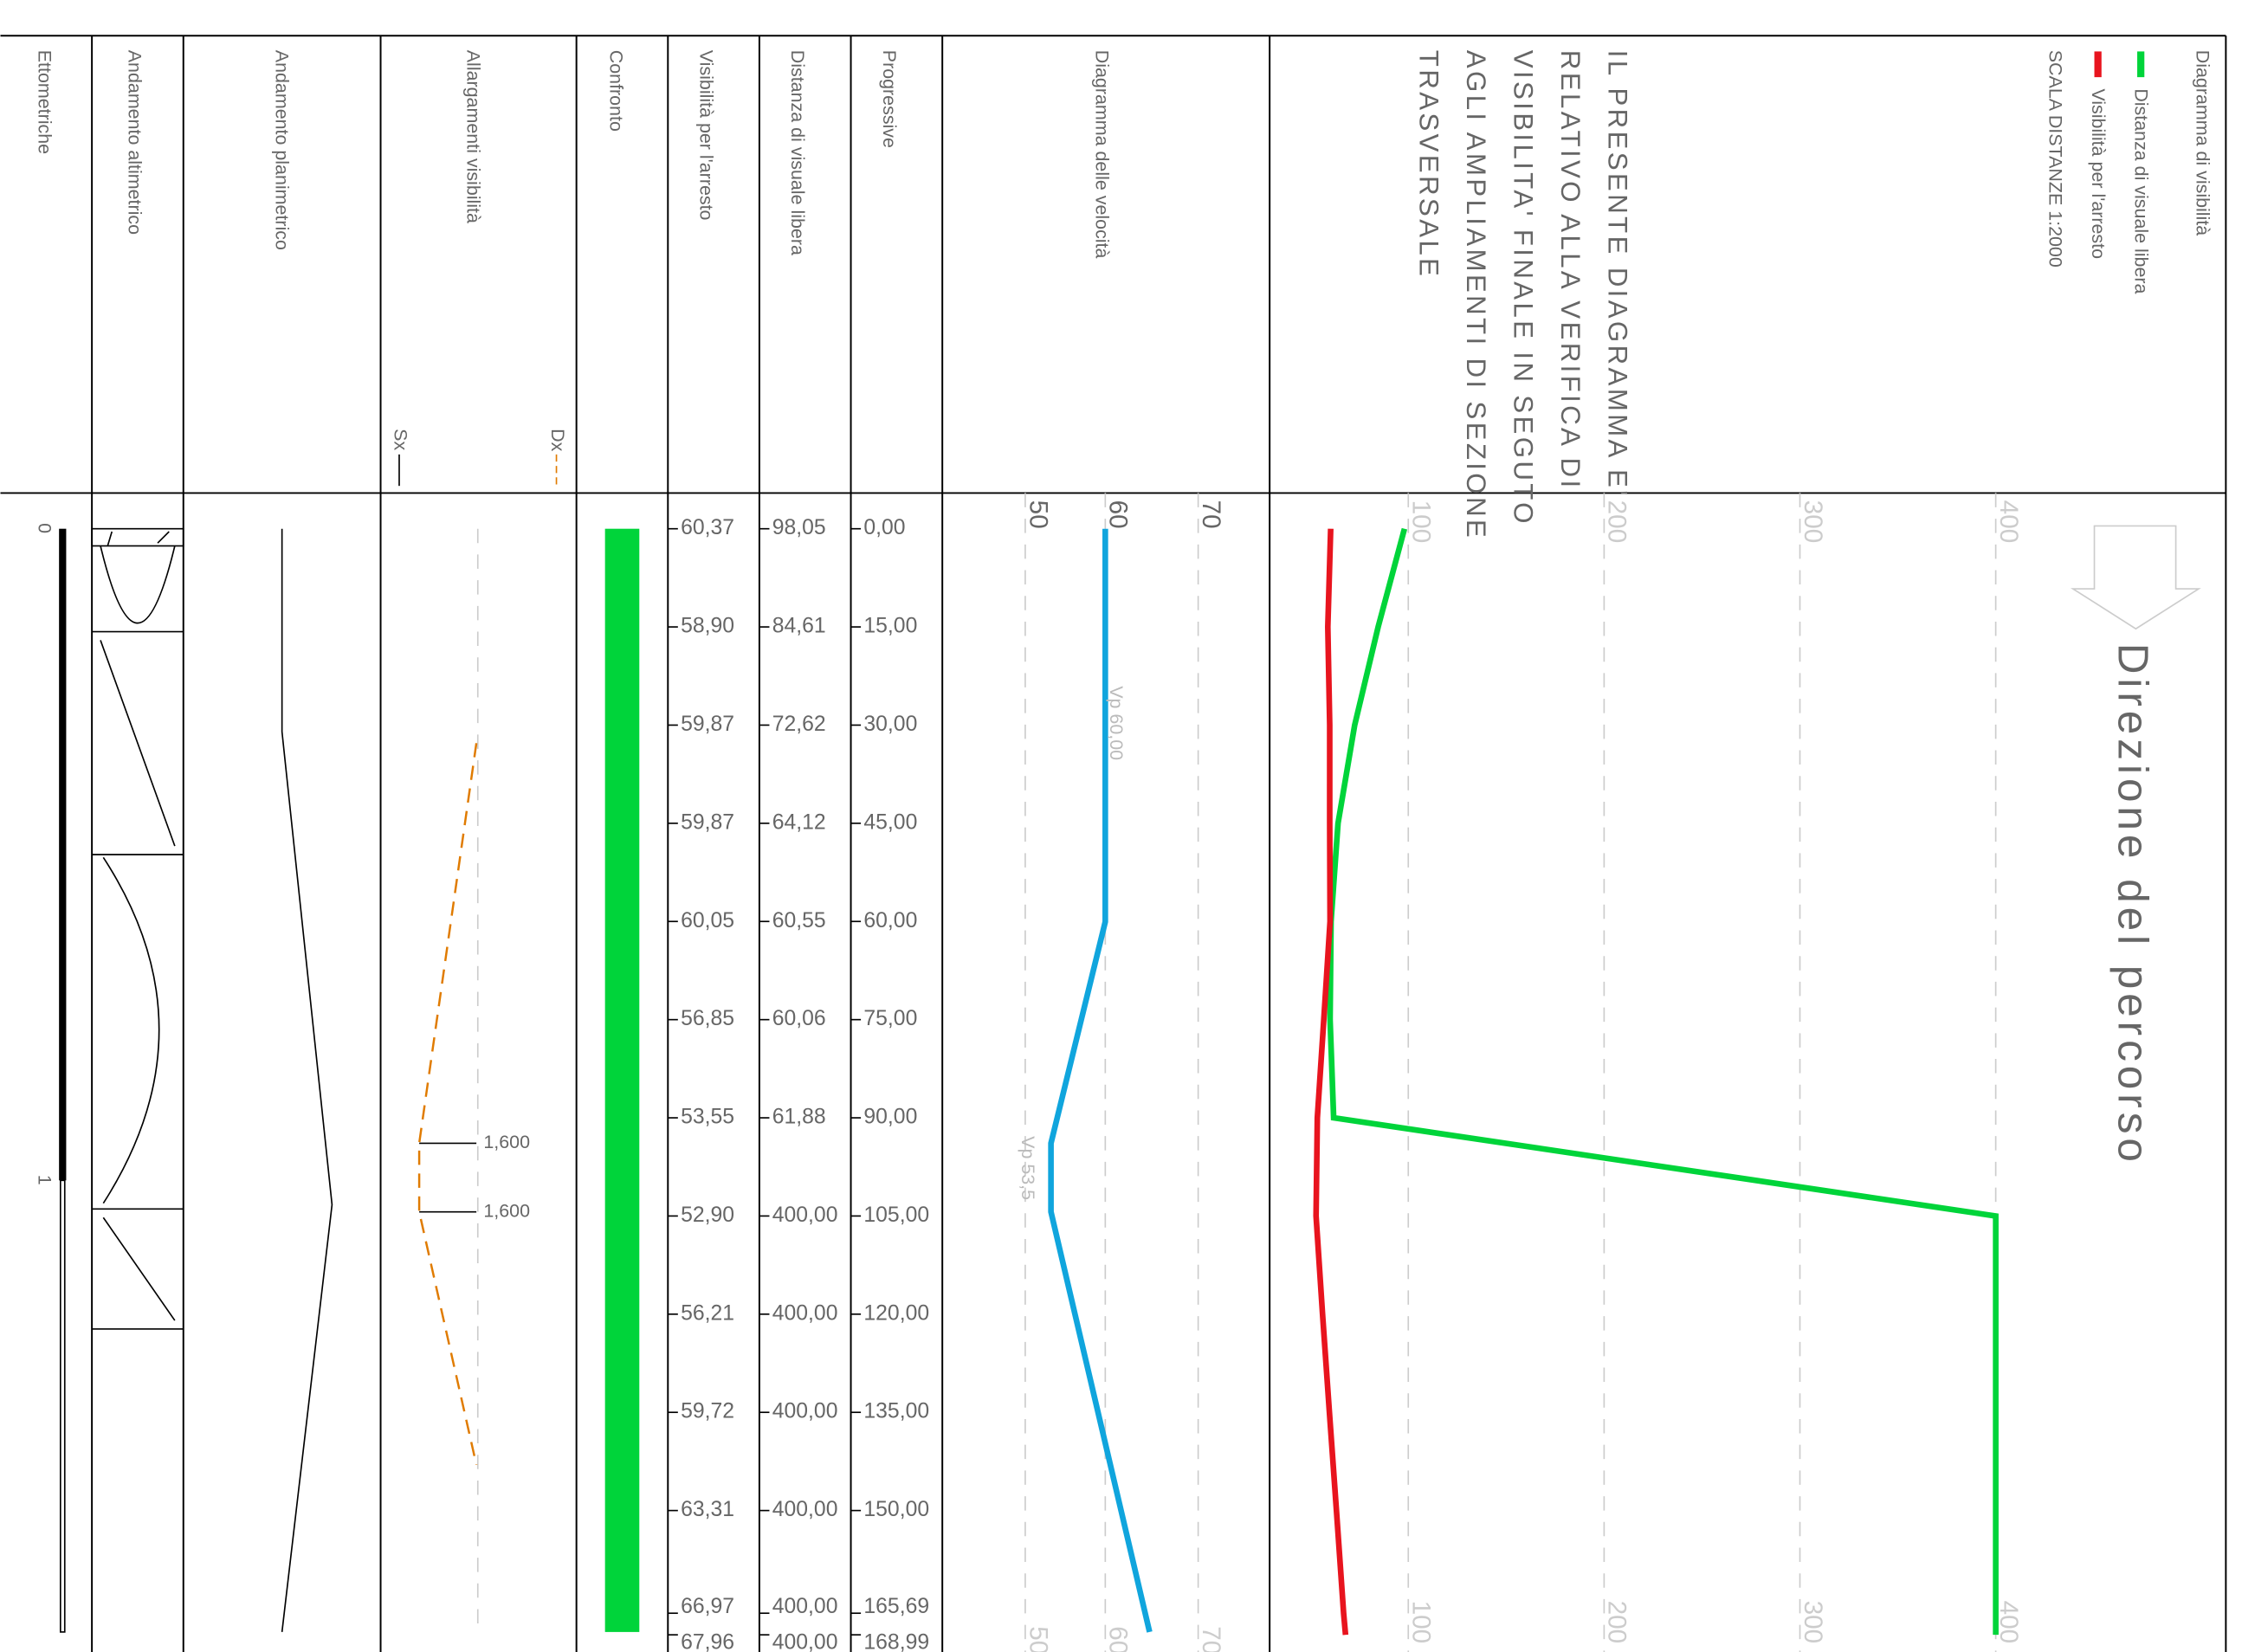 This screenshot has width=2242, height=1652. I want to click on planimetric-profile, so click(307, 1080).